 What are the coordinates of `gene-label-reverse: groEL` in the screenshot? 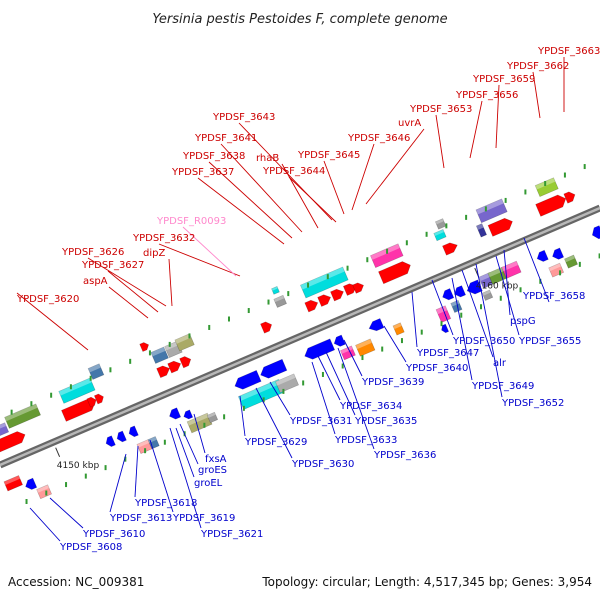 It's located at (208, 483).